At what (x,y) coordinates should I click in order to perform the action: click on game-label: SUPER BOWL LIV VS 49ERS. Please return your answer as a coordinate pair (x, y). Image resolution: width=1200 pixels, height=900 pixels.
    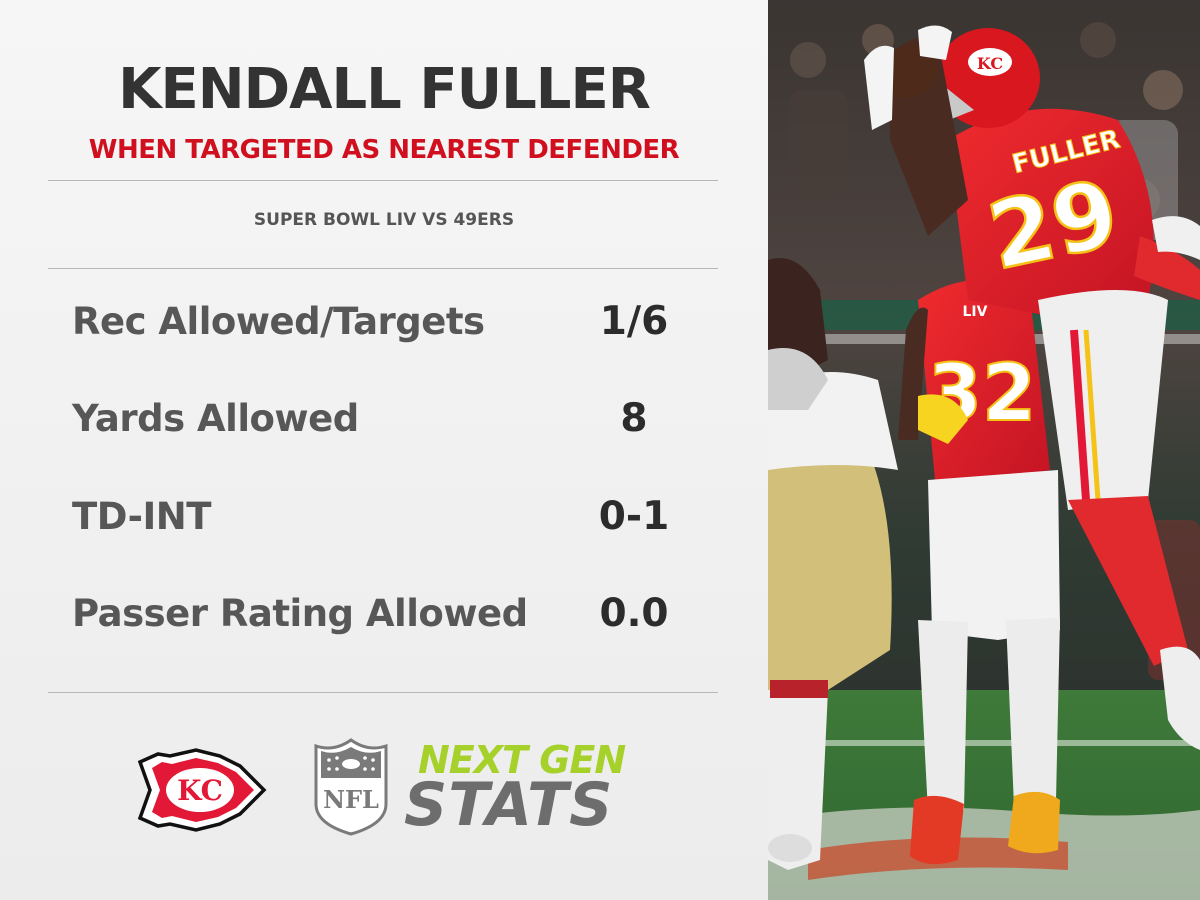
    Looking at the image, I should click on (384, 220).